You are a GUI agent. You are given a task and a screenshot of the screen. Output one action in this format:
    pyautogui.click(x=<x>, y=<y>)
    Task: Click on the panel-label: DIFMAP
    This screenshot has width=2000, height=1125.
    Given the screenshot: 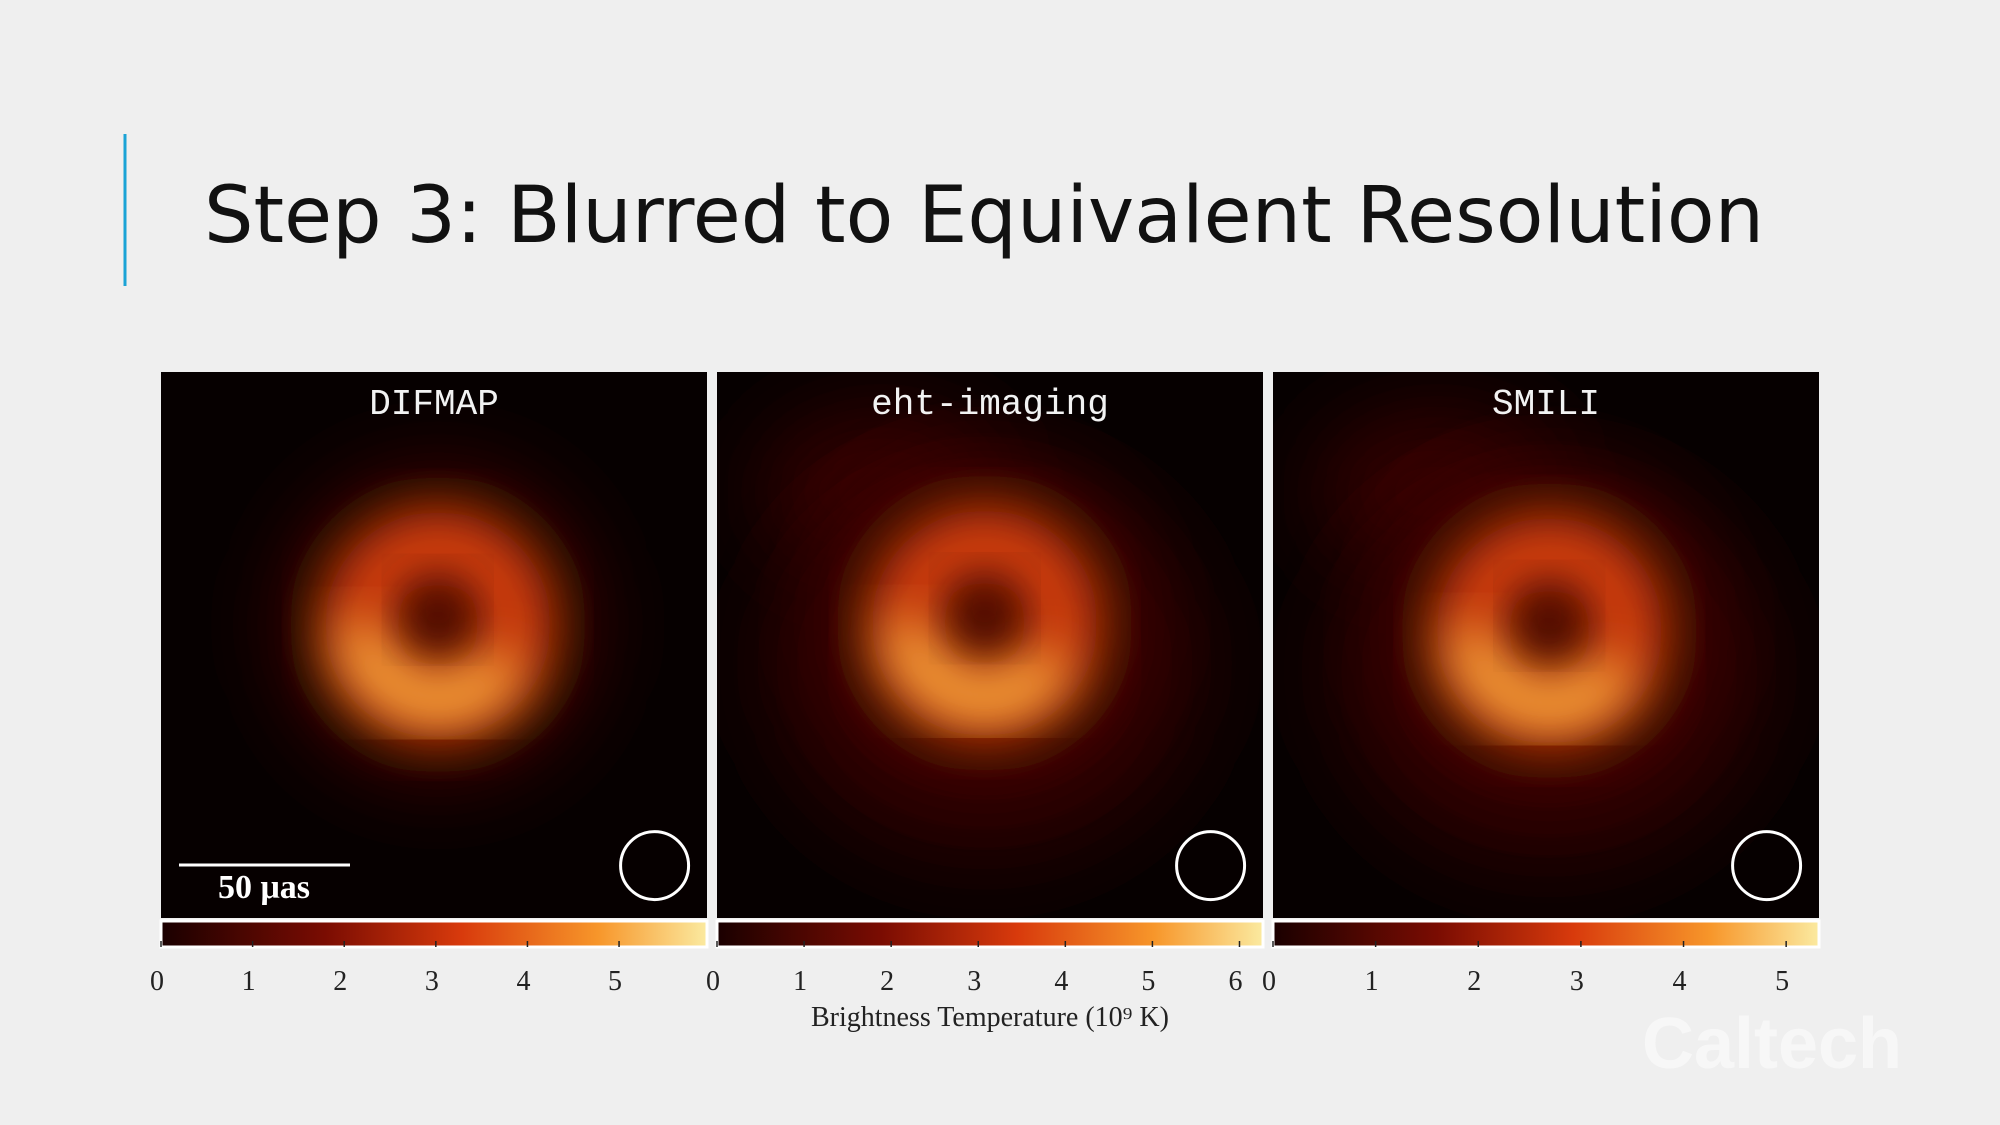 What is the action you would take?
    pyautogui.click(x=434, y=404)
    